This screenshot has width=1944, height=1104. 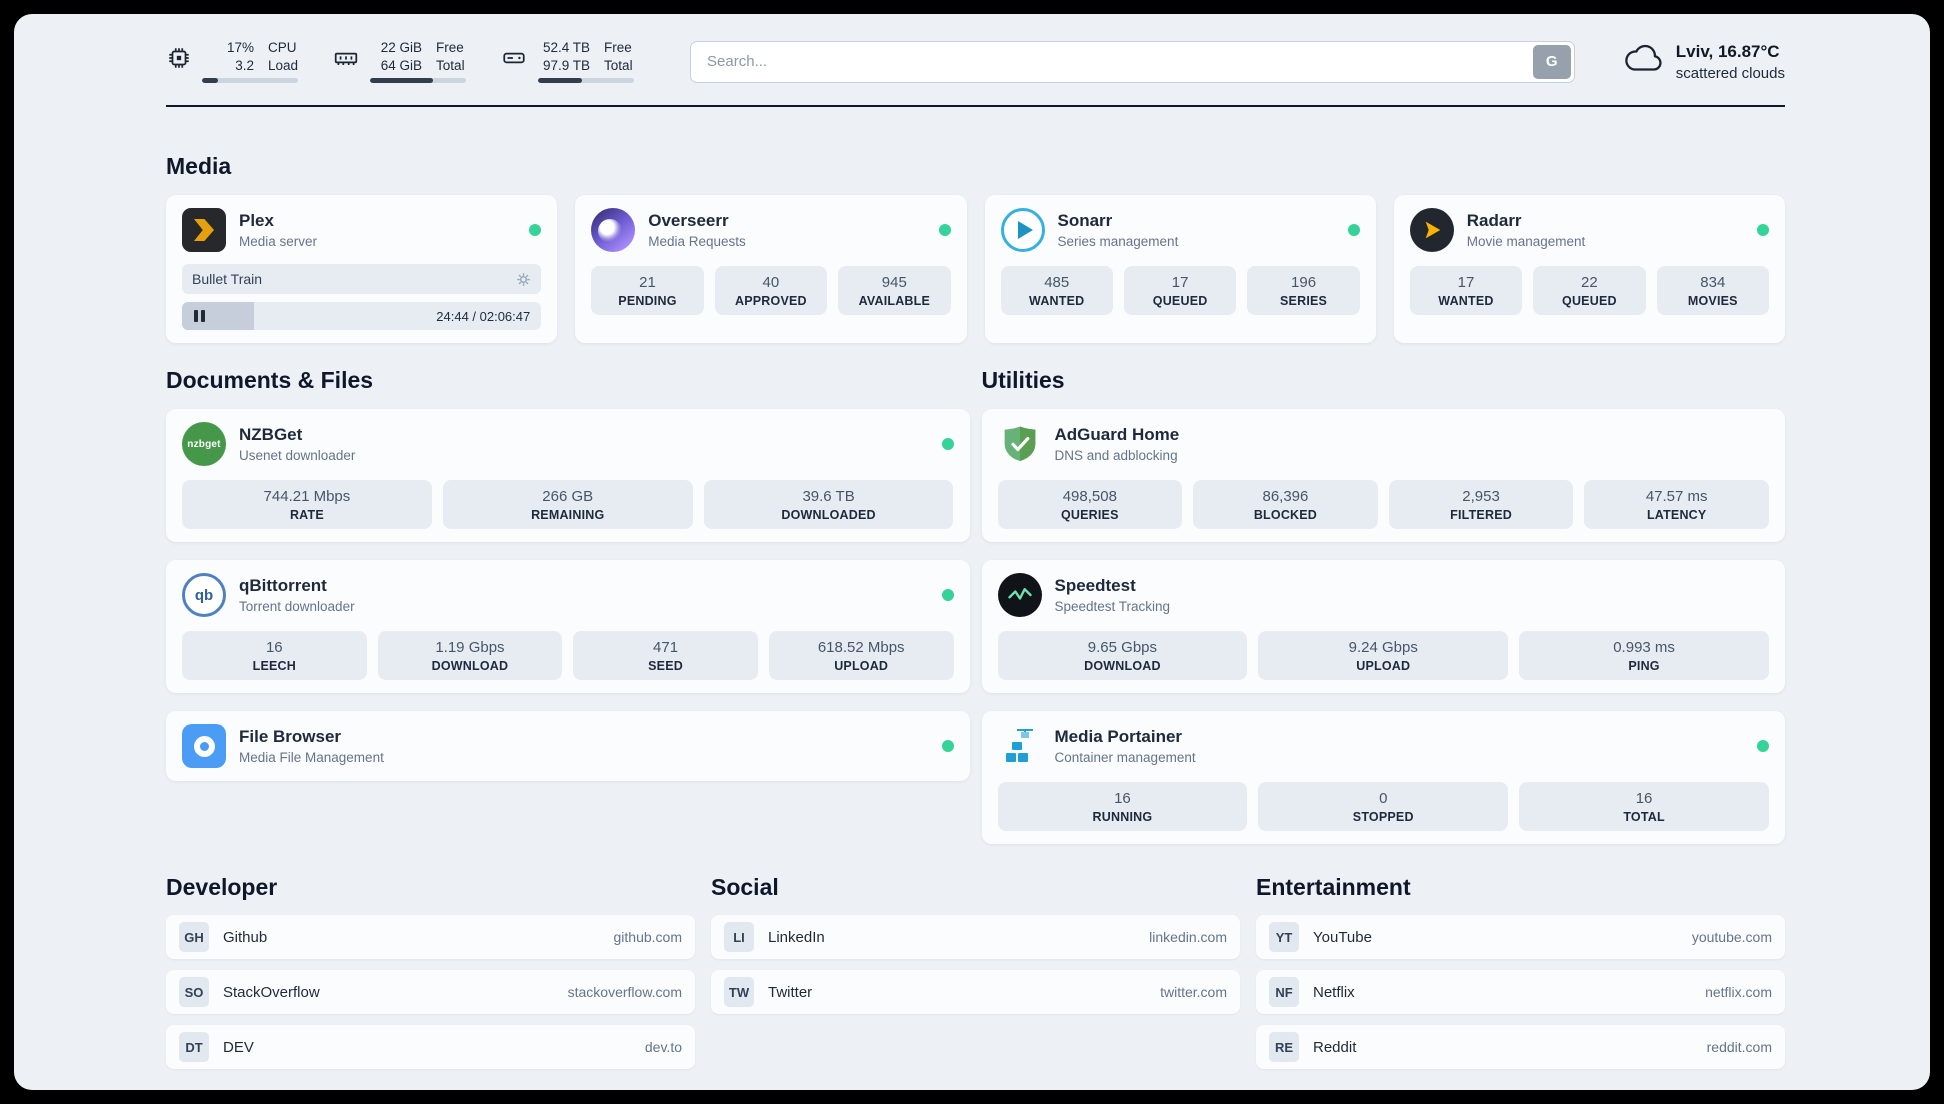 What do you see at coordinates (1118, 241) in the screenshot?
I see `app-subtitle: Series management` at bounding box center [1118, 241].